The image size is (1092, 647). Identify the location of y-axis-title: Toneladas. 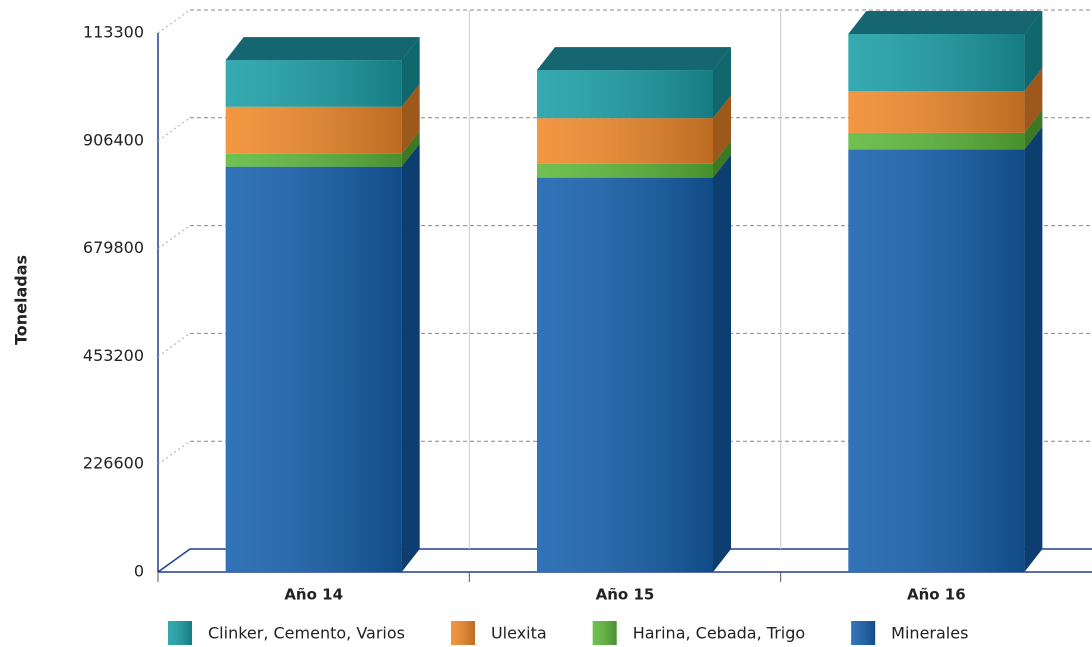
(21, 300).